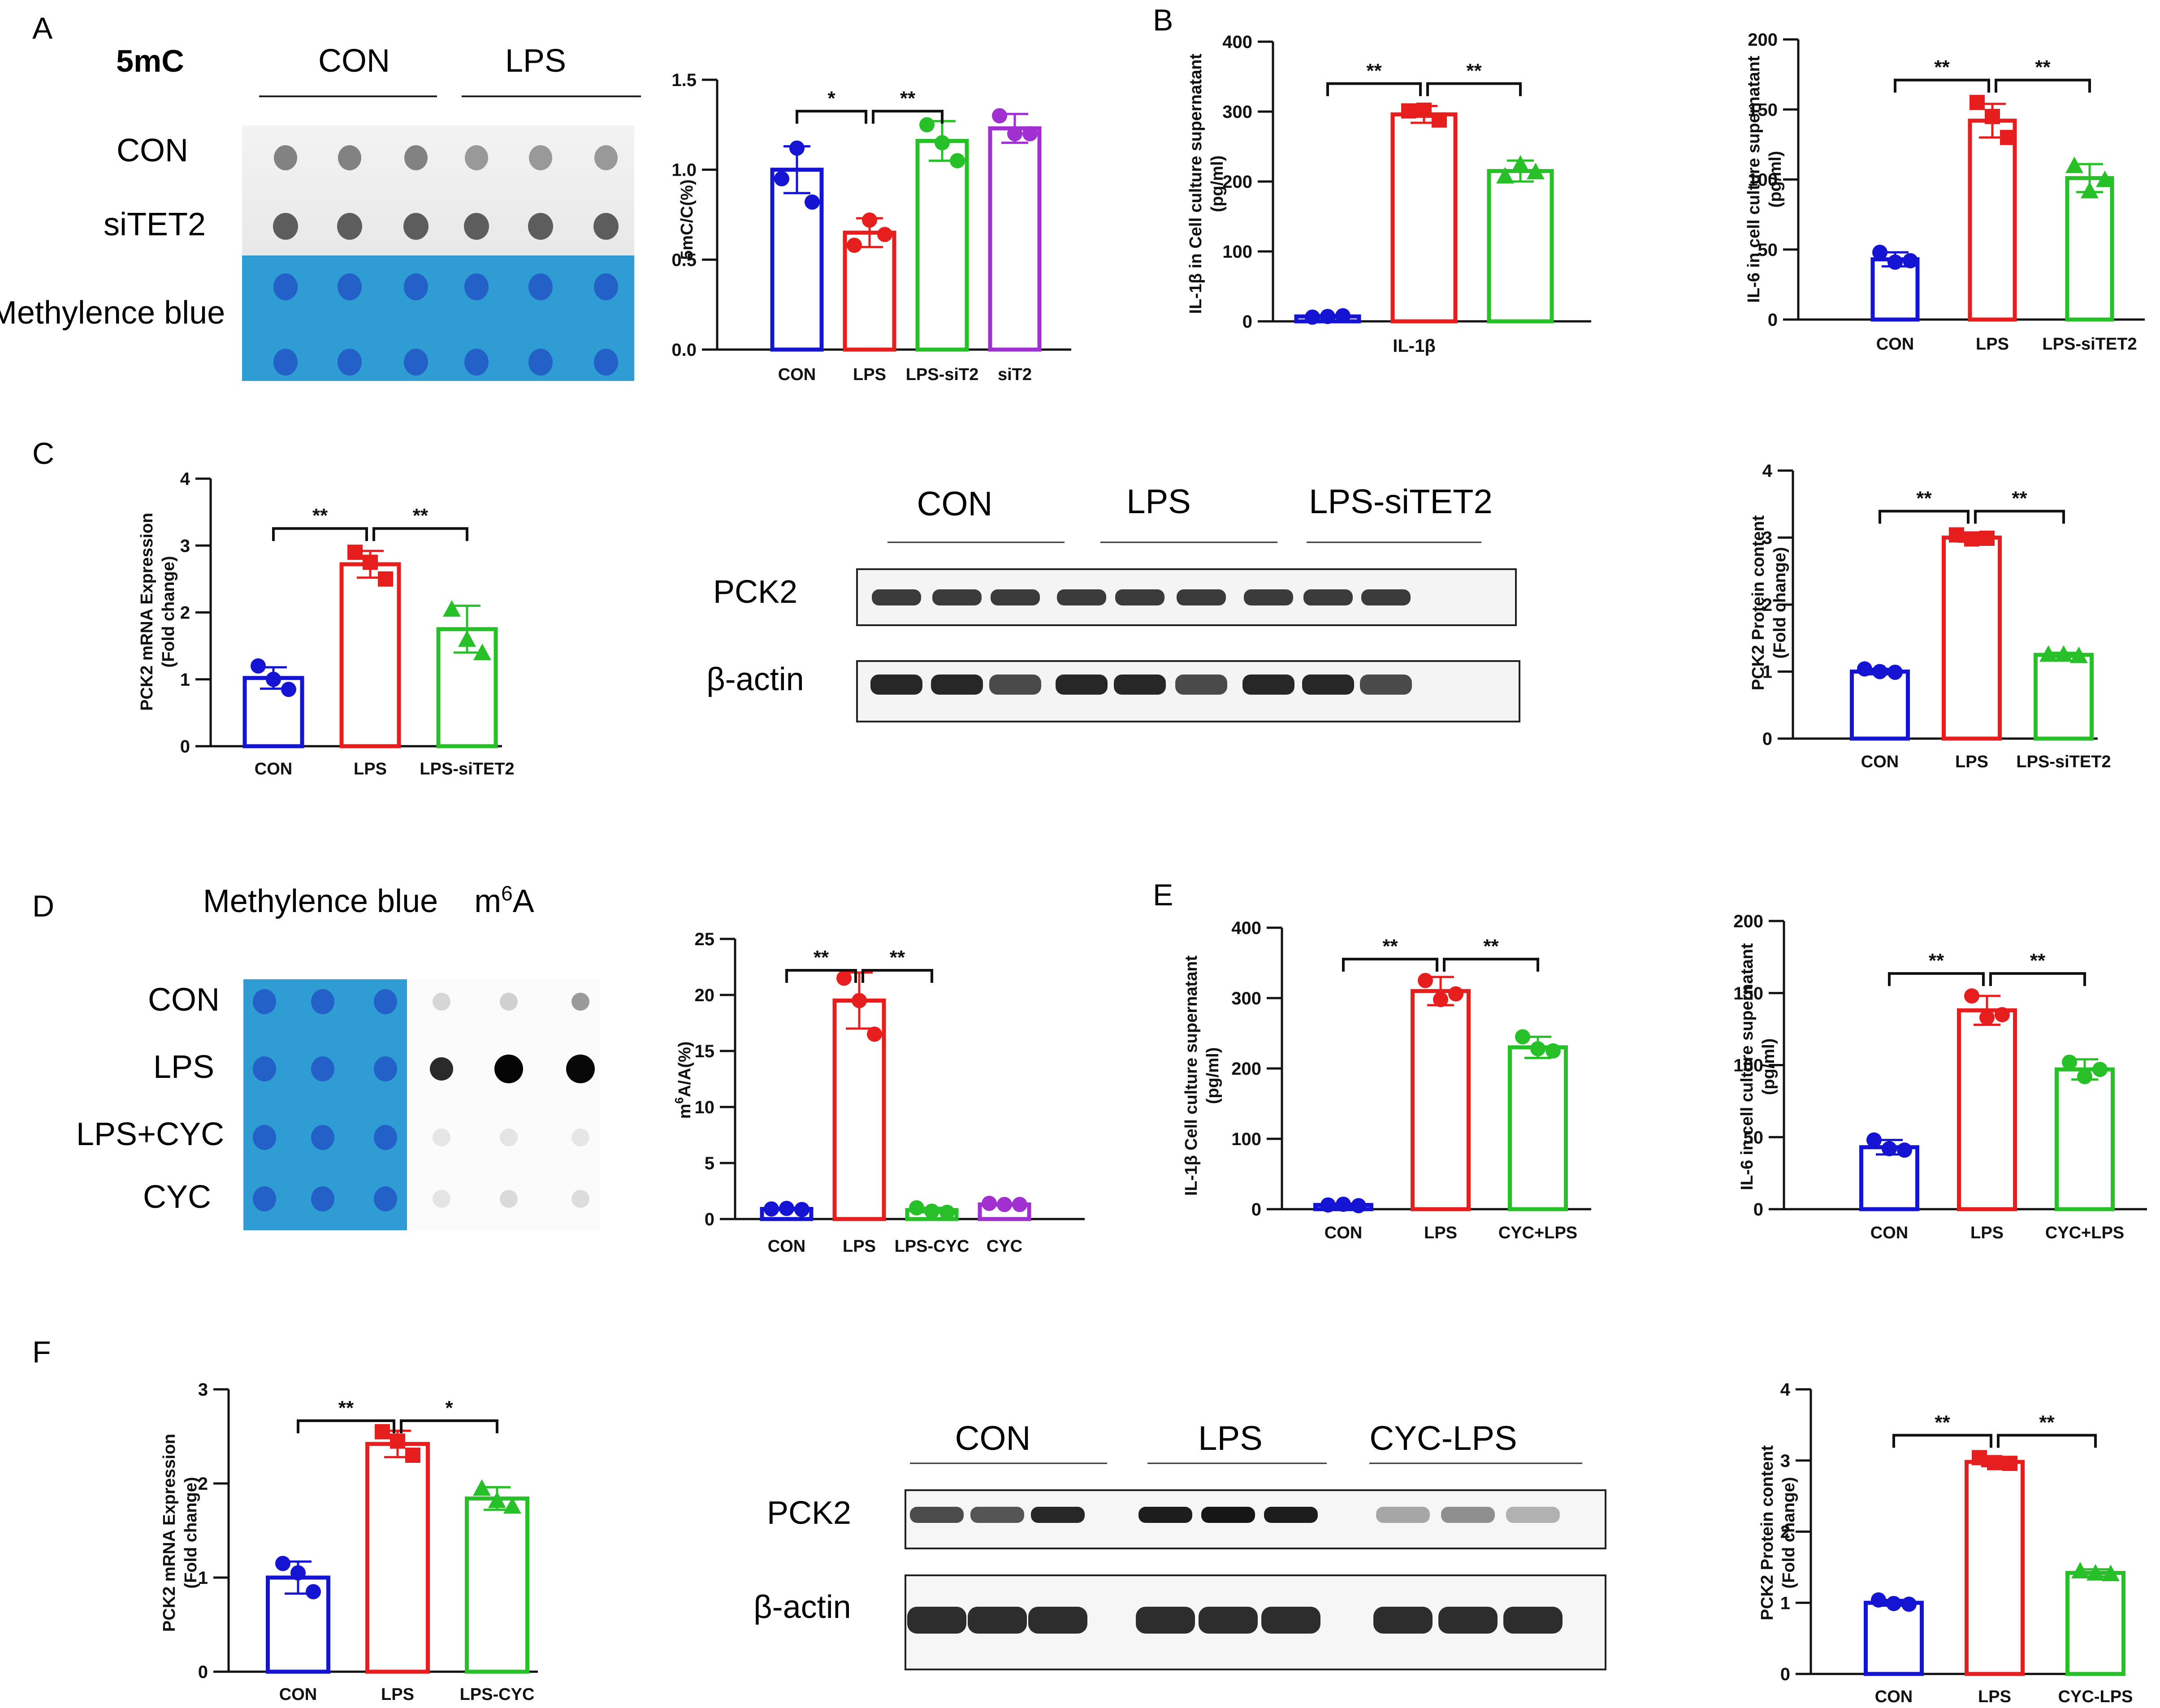  What do you see at coordinates (831, 98) in the screenshot?
I see `significance-label: *` at bounding box center [831, 98].